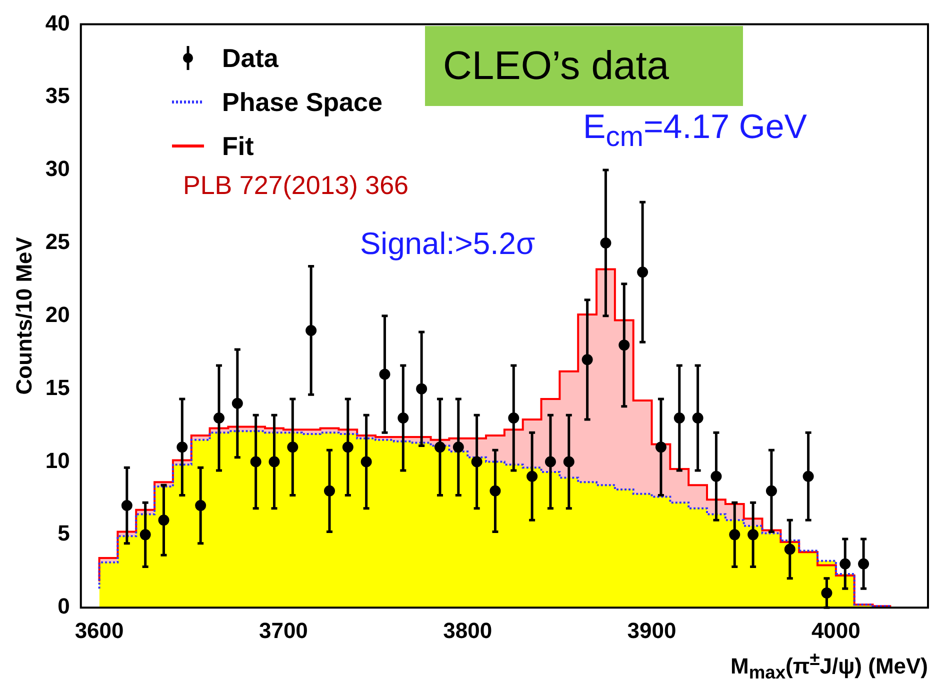  What do you see at coordinates (448, 244) in the screenshot?
I see `annotation: Signal:>5.2σ` at bounding box center [448, 244].